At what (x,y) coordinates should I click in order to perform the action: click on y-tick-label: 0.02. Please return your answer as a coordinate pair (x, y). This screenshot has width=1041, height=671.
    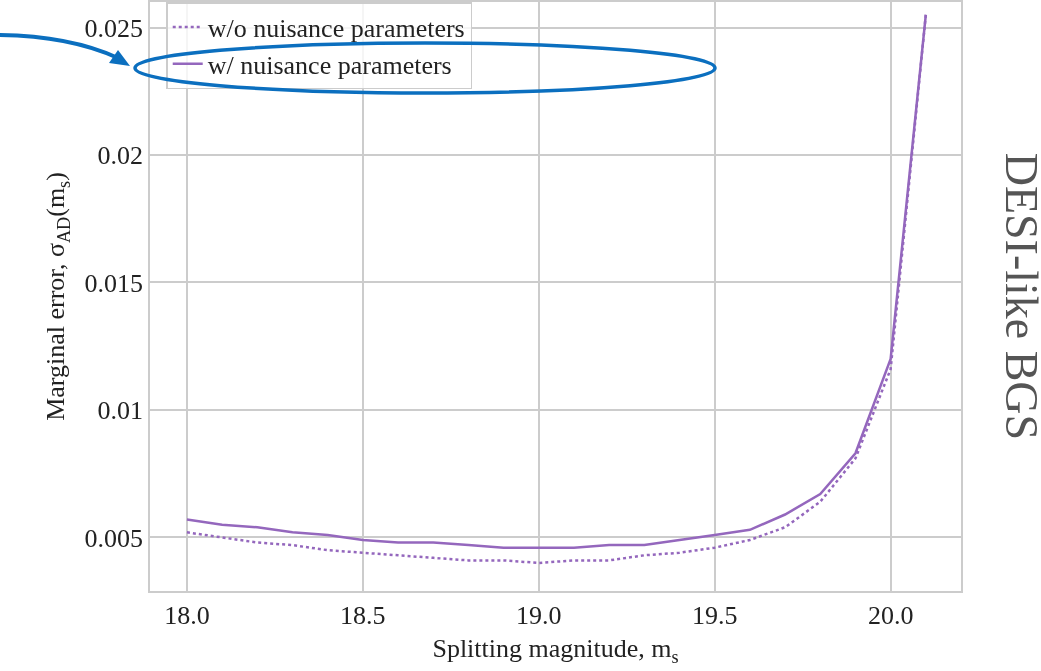
    Looking at the image, I should click on (120, 156).